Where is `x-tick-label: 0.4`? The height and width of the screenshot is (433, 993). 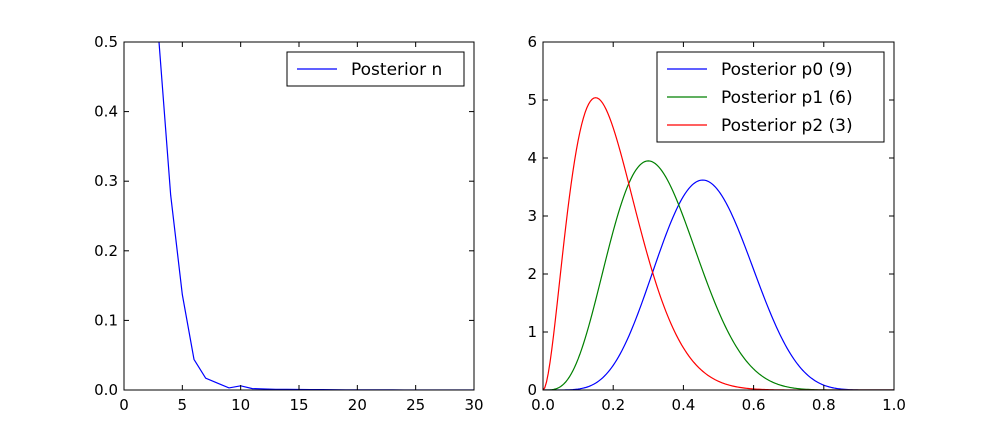
x-tick-label: 0.4 is located at coordinates (683, 405).